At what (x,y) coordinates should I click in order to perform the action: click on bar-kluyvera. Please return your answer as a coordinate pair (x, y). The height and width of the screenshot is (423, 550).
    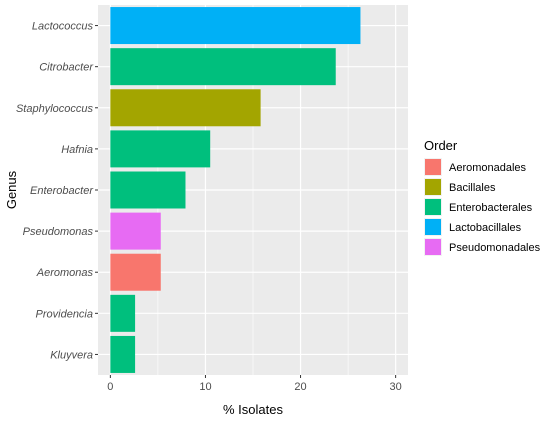
    Looking at the image, I should click on (123, 354).